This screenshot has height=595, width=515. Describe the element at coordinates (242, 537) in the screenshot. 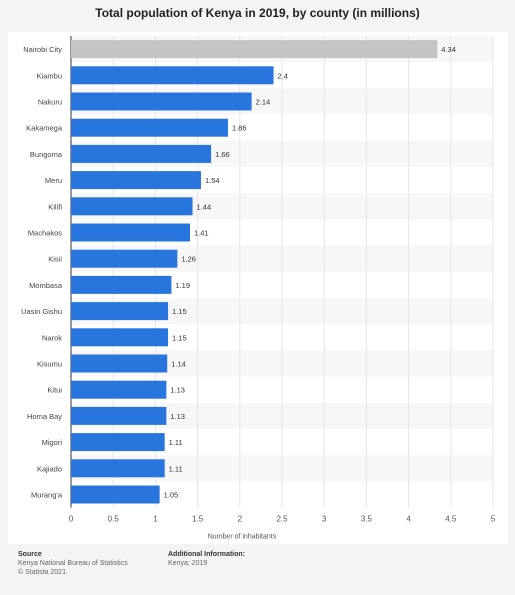

I see `x-axis-title: Number of inhabitants` at that location.